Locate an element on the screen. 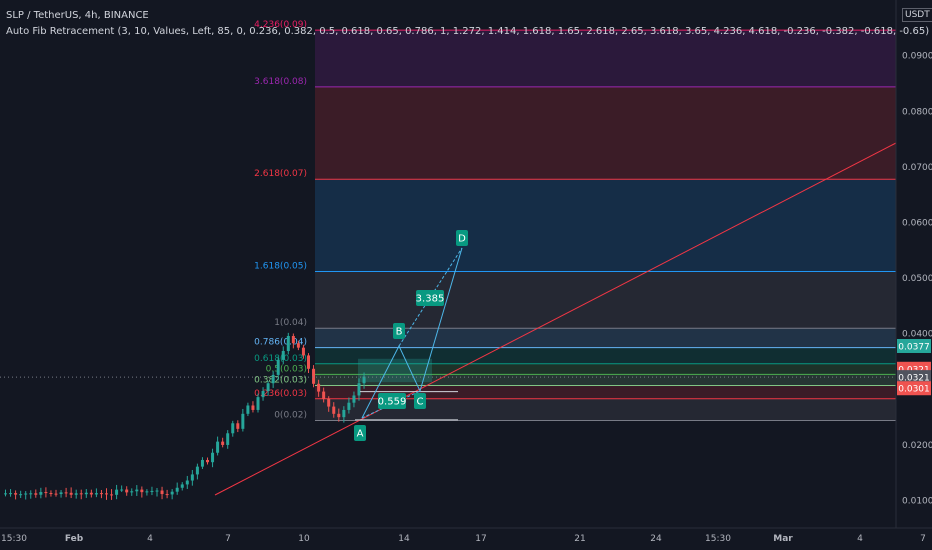 This screenshot has height=550, width=932. price-badge-label: 0.0377 is located at coordinates (914, 347).